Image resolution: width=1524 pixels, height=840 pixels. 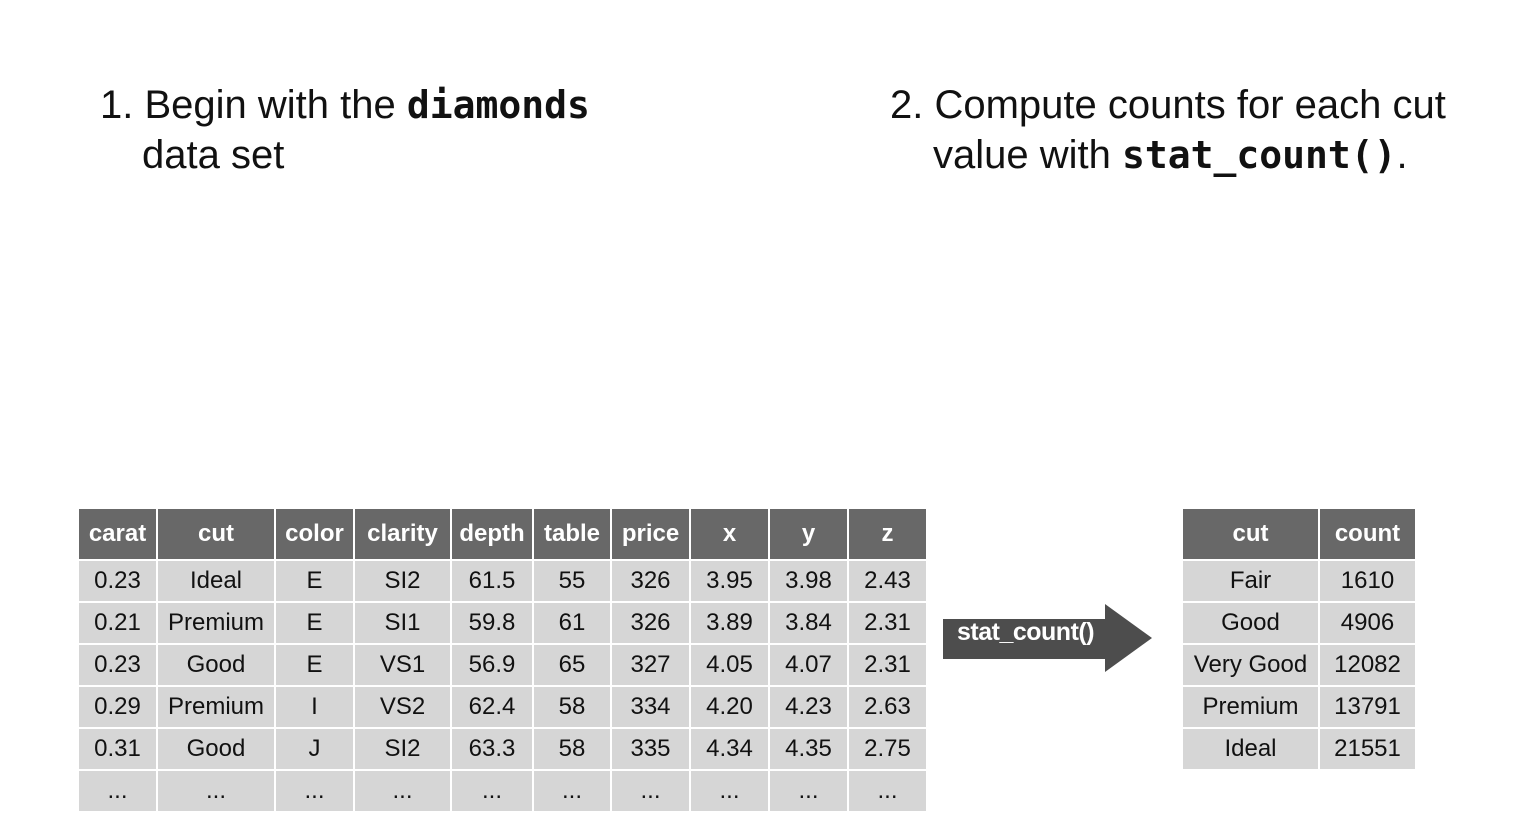 I want to click on table-cell: 56.9, so click(x=492, y=665).